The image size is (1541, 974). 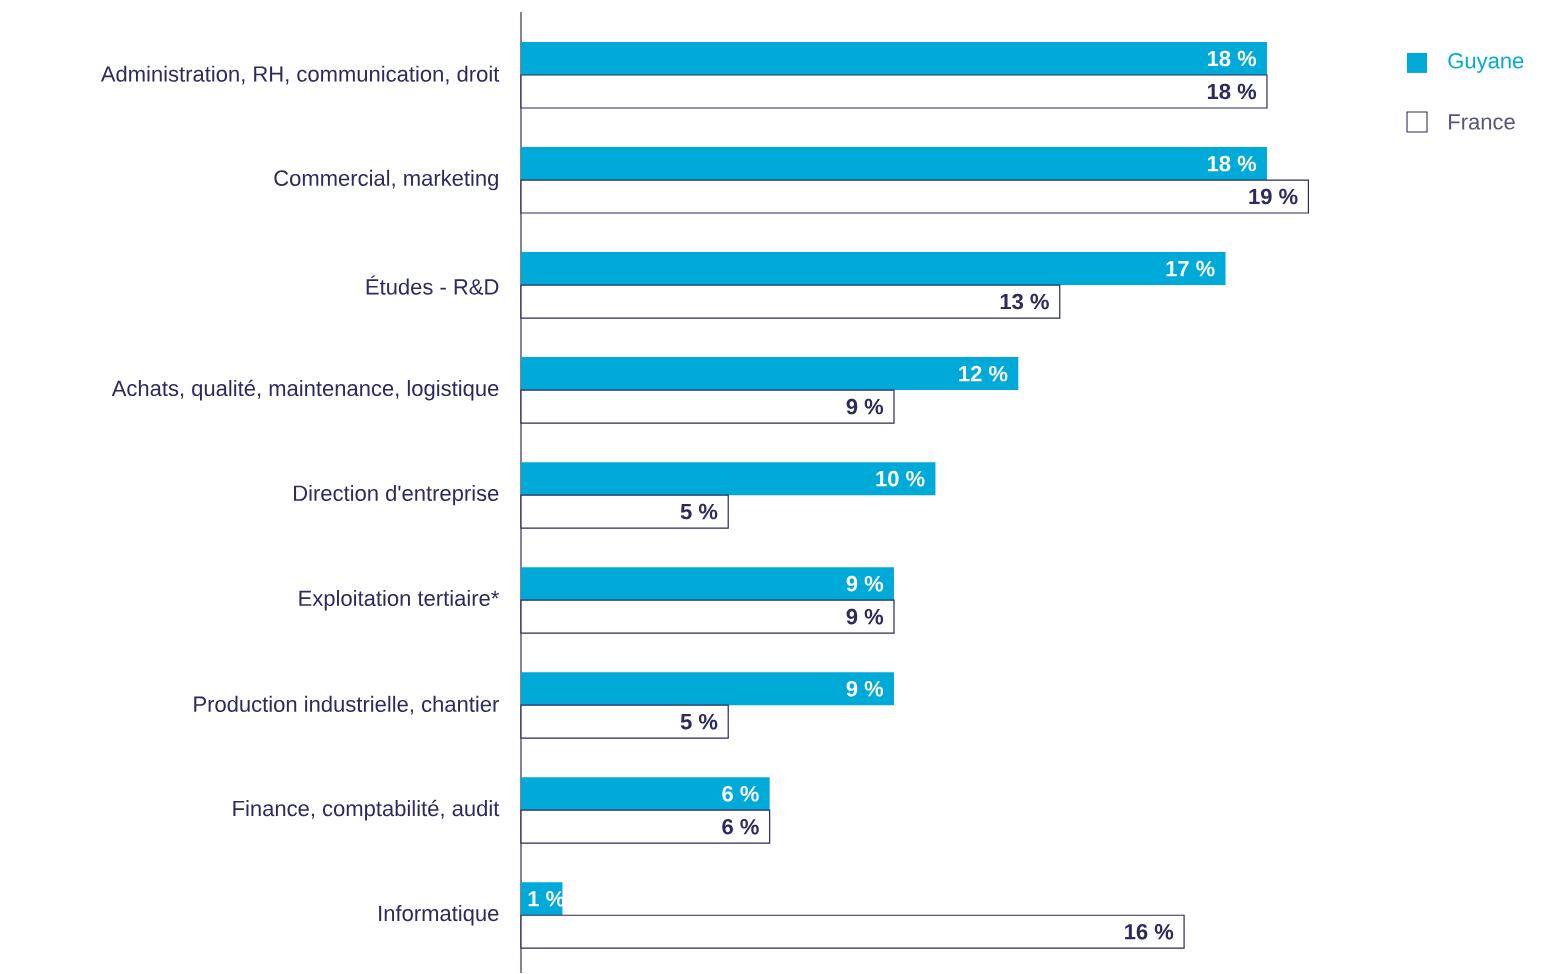 What do you see at coordinates (366, 810) in the screenshot?
I see `y-tick-label: Finance, comptabilité, audit` at bounding box center [366, 810].